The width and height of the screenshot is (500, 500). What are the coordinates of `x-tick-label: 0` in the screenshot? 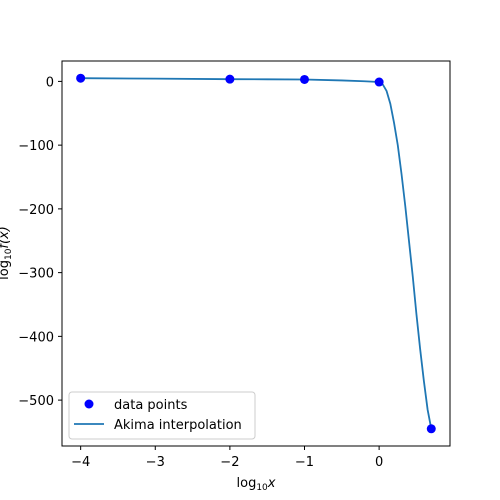 It's located at (379, 462).